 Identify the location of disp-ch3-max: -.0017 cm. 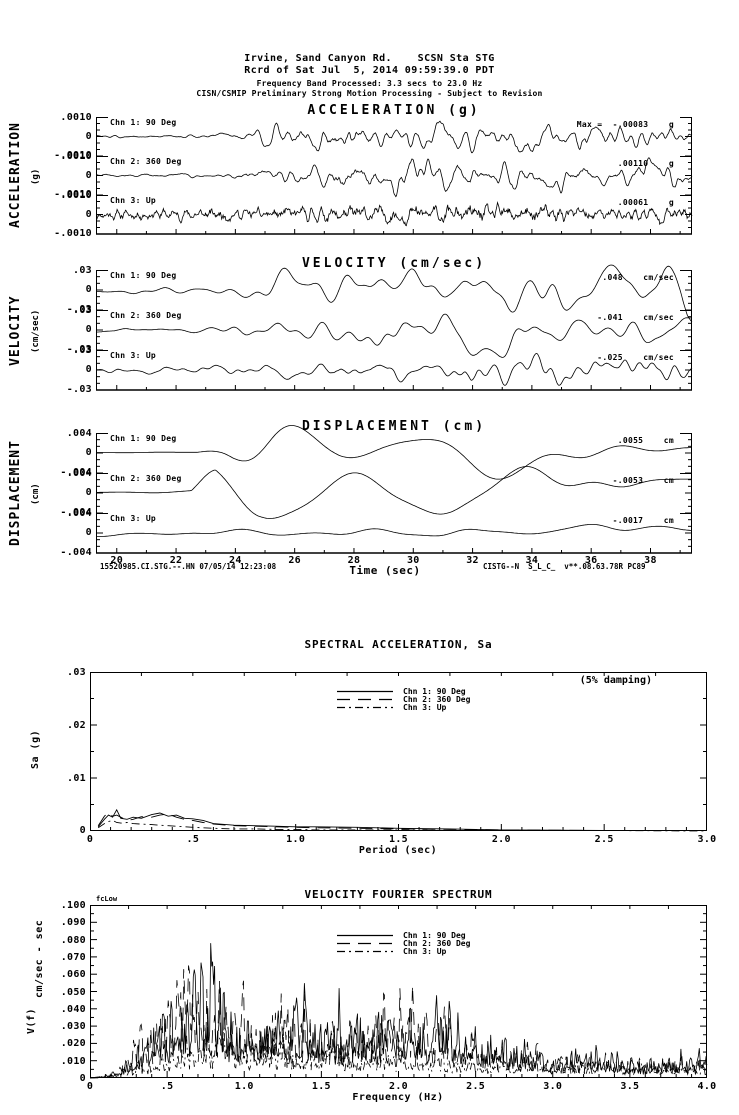
(643, 520).